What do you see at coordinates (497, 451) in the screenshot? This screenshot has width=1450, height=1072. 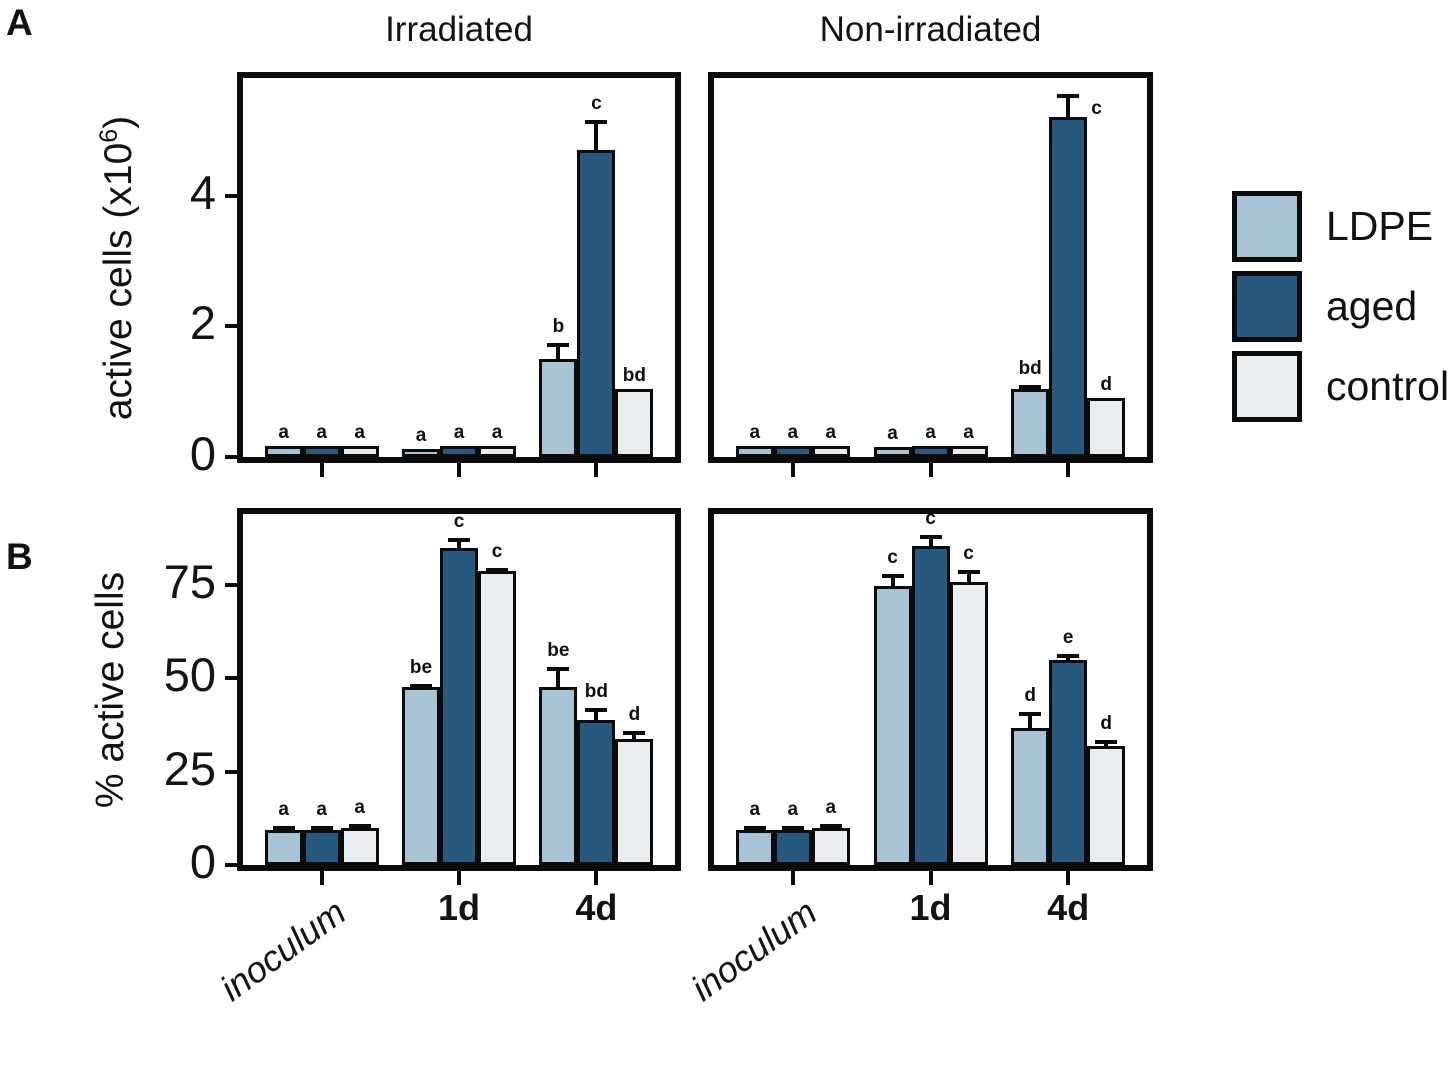 I see `bar-control-1d` at bounding box center [497, 451].